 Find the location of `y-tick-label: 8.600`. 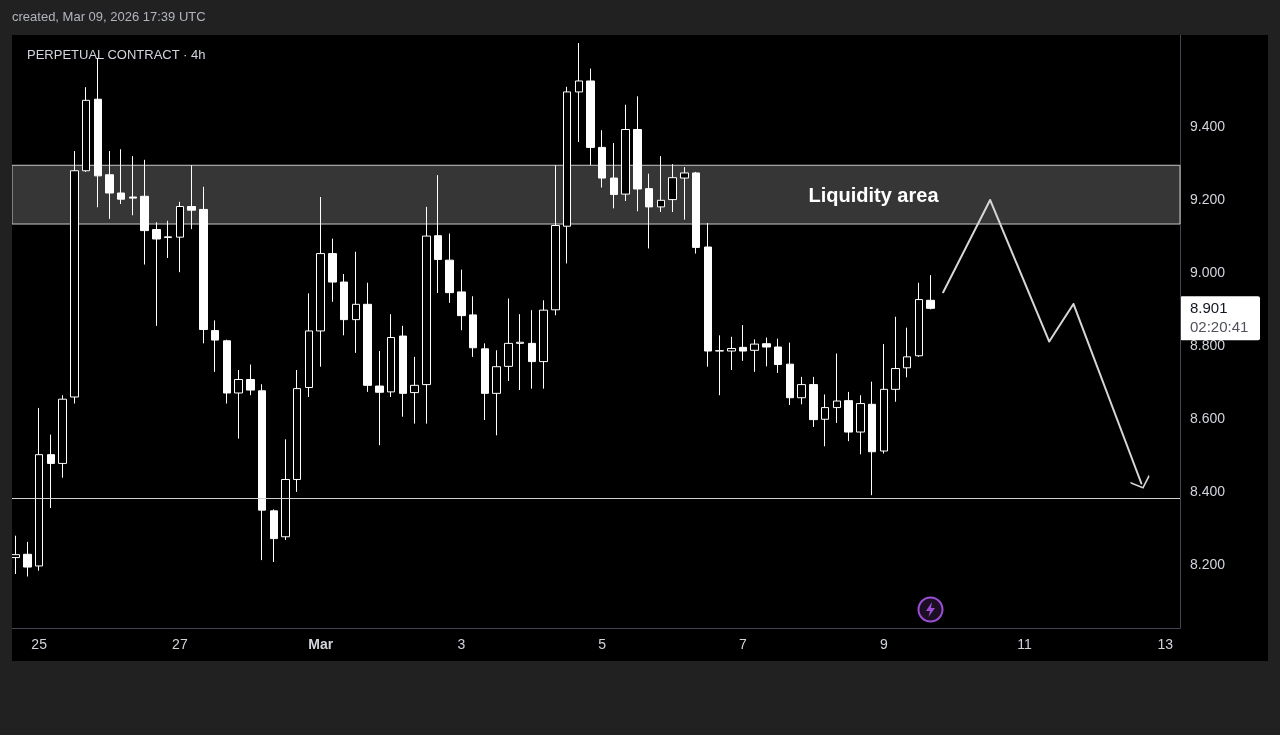

y-tick-label: 8.600 is located at coordinates (1208, 418).